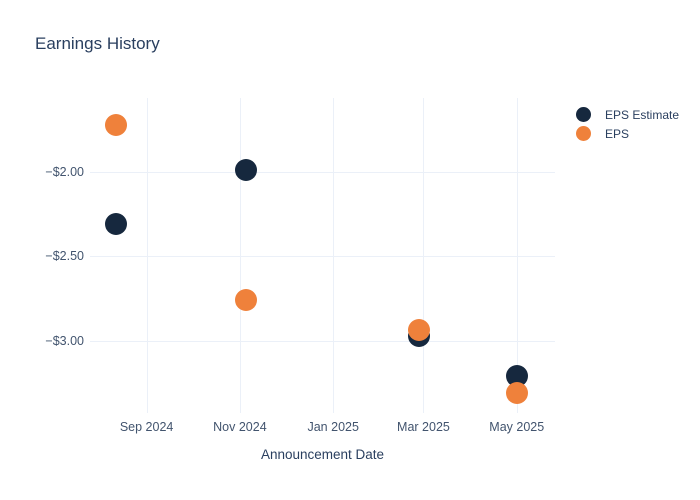  I want to click on legend-label-eps-estimate: EPS Estimate, so click(642, 114).